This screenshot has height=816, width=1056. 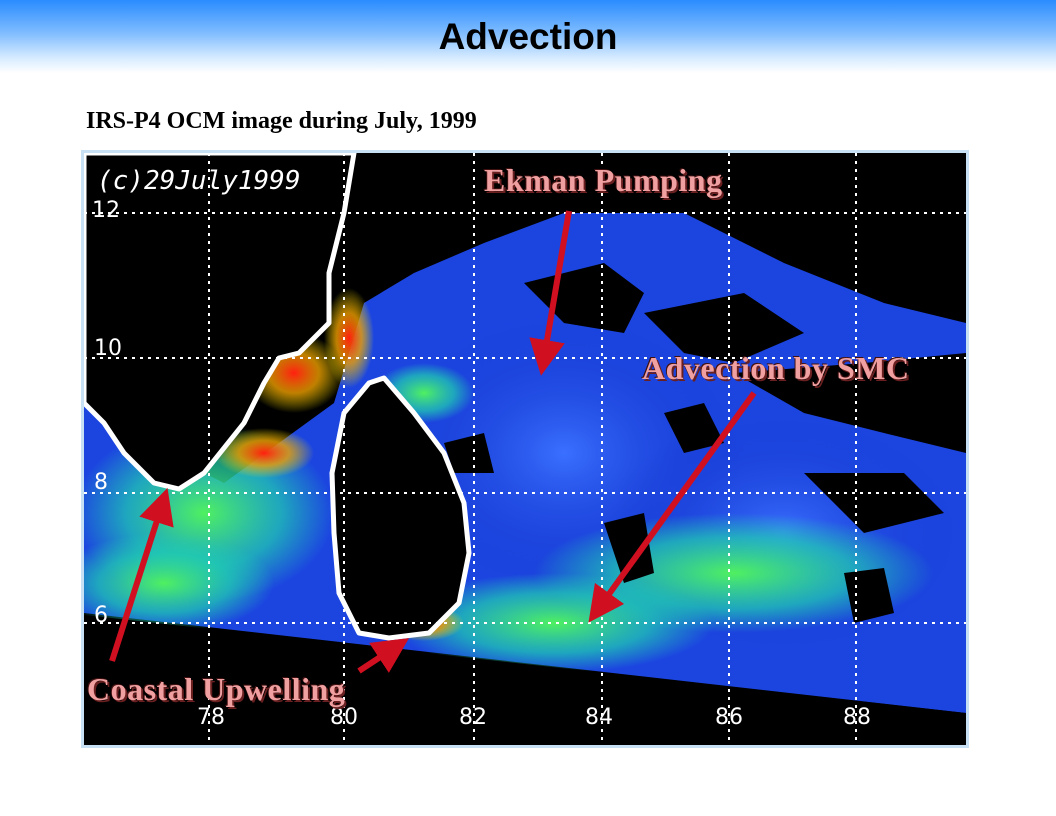 What do you see at coordinates (383, 656) in the screenshot?
I see `coastal-arrow-right` at bounding box center [383, 656].